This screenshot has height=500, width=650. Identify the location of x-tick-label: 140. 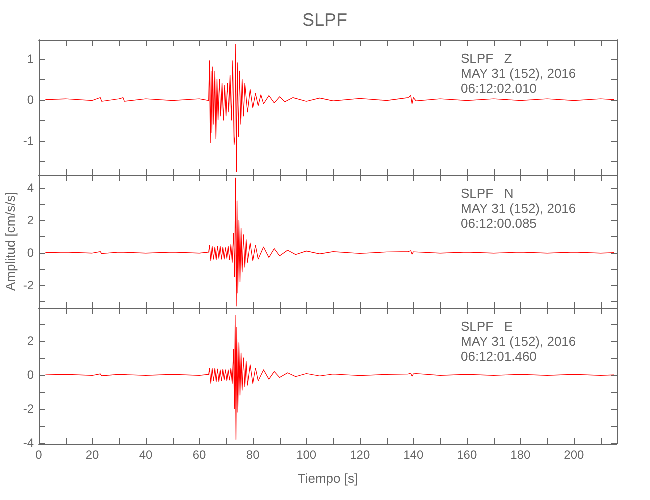
(414, 455).